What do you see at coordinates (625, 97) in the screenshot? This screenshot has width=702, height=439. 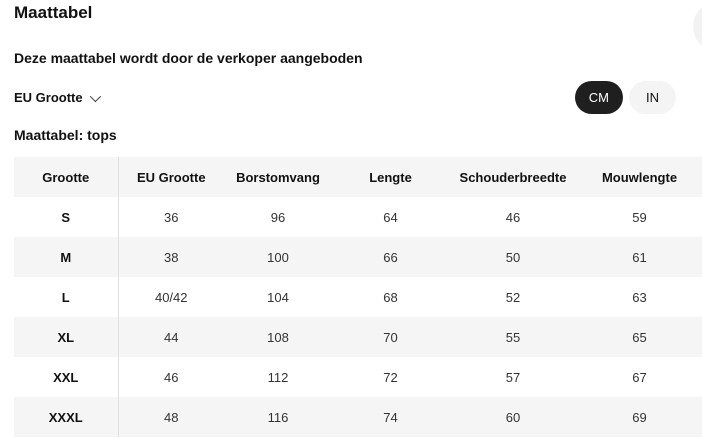 I see `unit-toggle: CM IN` at bounding box center [625, 97].